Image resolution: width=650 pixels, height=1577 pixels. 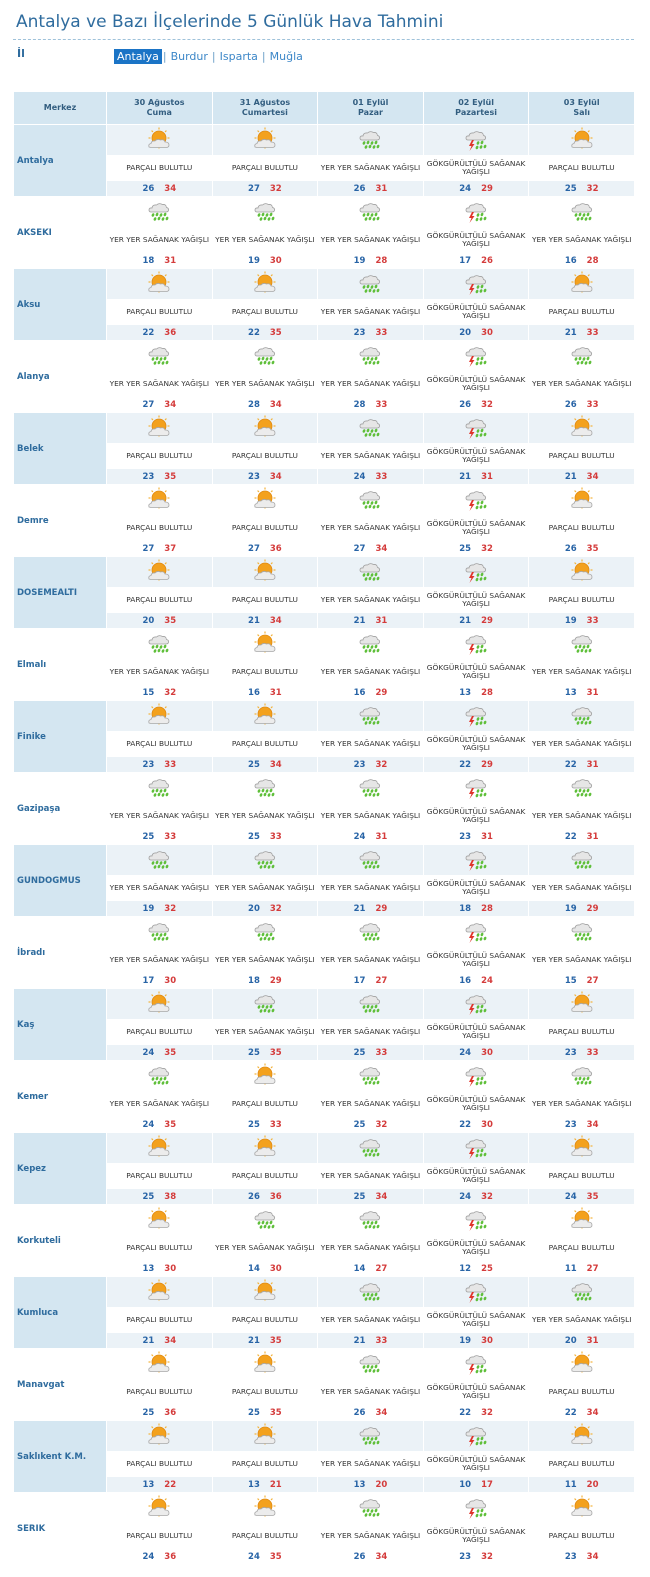 What do you see at coordinates (238, 56) in the screenshot?
I see `province-tab-3: Isparta` at bounding box center [238, 56].